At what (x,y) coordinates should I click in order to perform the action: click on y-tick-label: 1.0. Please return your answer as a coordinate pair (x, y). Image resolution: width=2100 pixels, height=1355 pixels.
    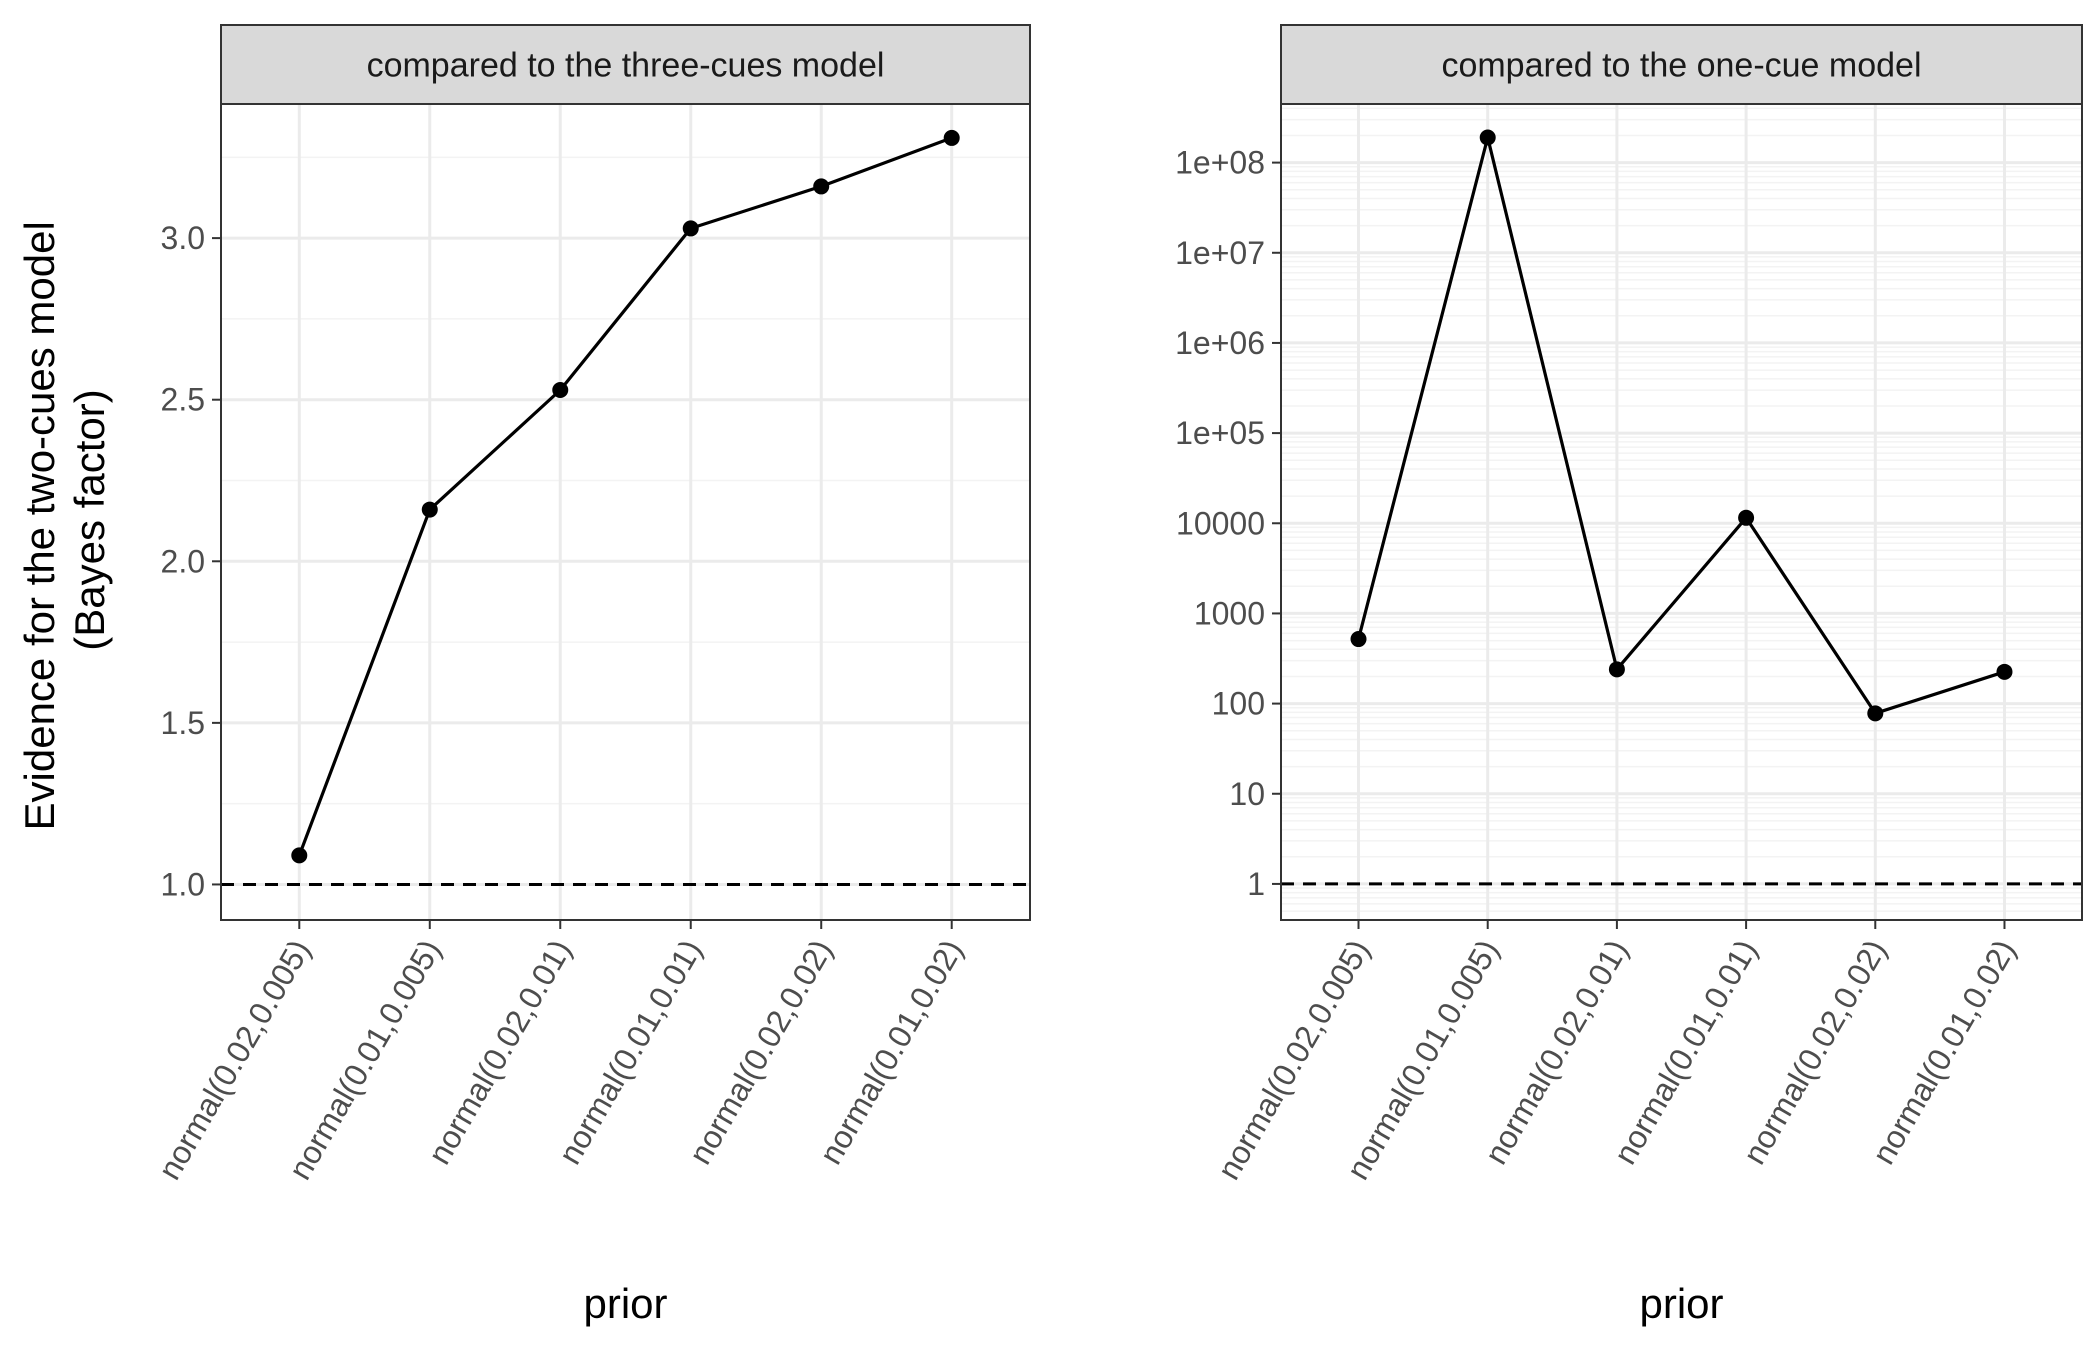
    Looking at the image, I should click on (183, 884).